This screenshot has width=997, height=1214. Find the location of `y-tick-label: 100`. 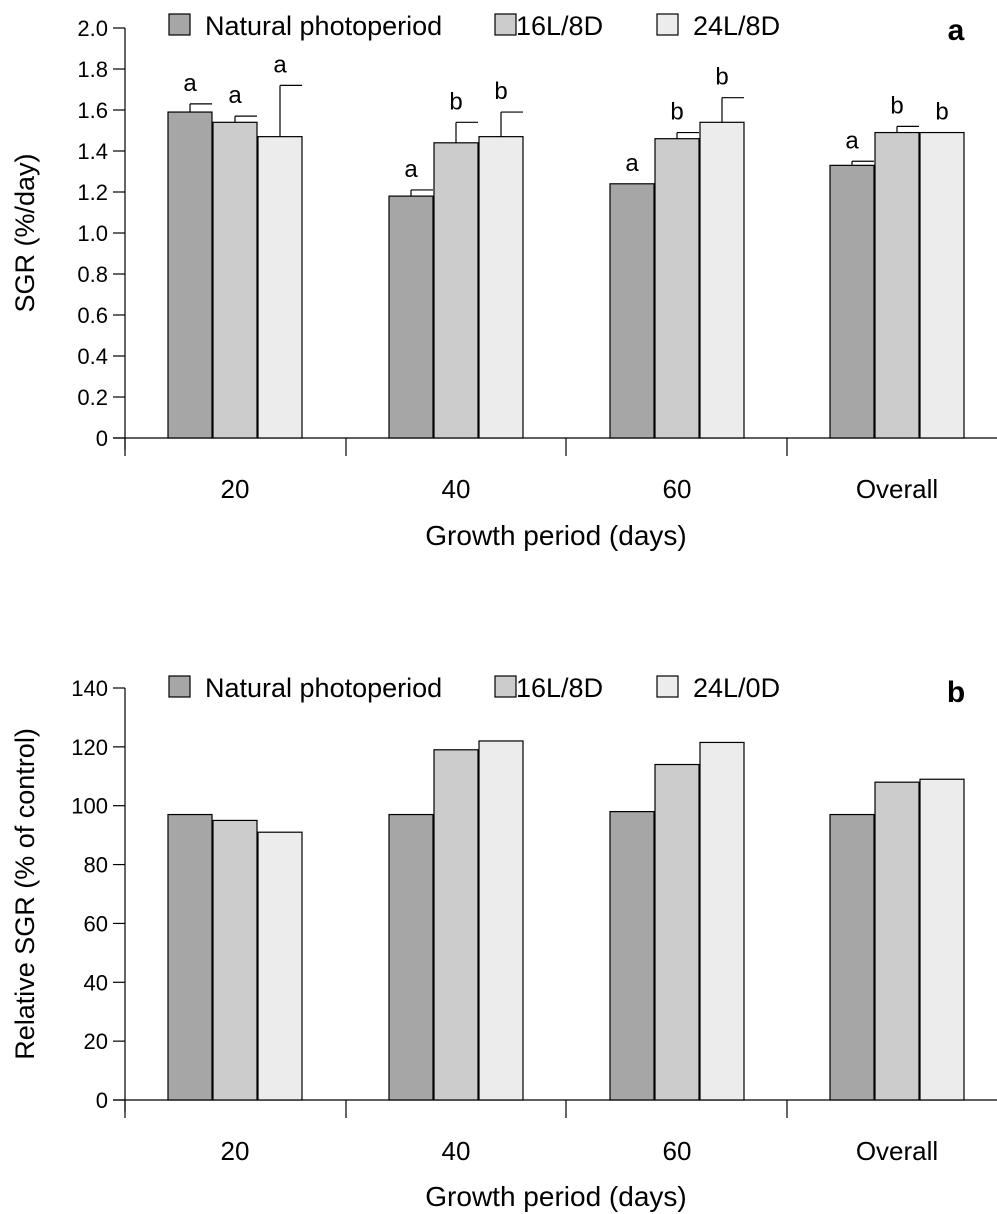

y-tick-label: 100 is located at coordinates (89, 806).